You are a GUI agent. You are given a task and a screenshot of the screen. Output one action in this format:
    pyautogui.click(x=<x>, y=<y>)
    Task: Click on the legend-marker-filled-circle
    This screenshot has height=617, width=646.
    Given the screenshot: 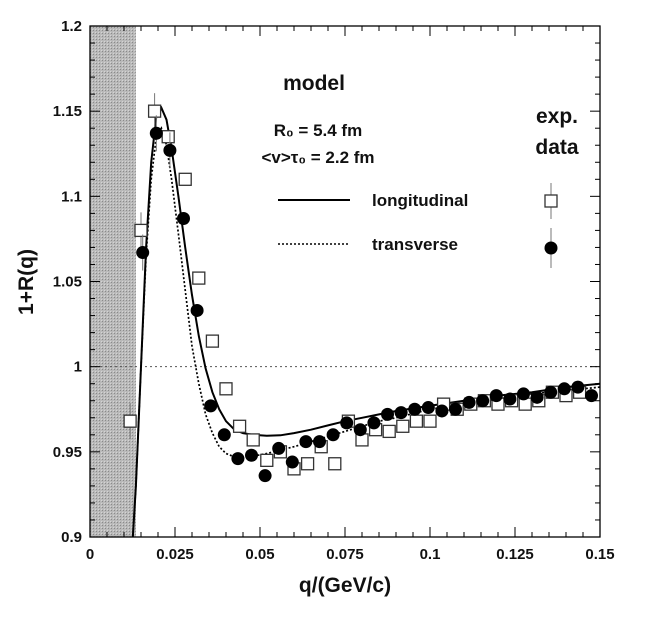 What is the action you would take?
    pyautogui.click(x=551, y=248)
    